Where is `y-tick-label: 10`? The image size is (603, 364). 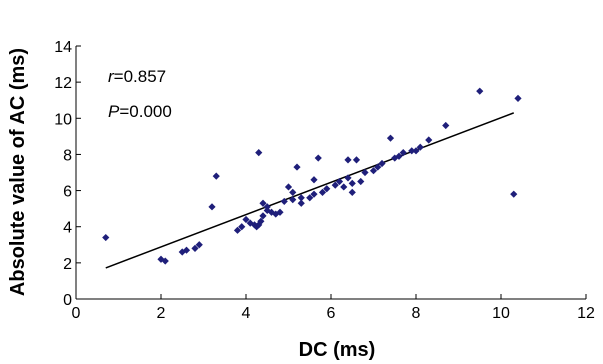 y-tick-label: 10 is located at coordinates (63, 119).